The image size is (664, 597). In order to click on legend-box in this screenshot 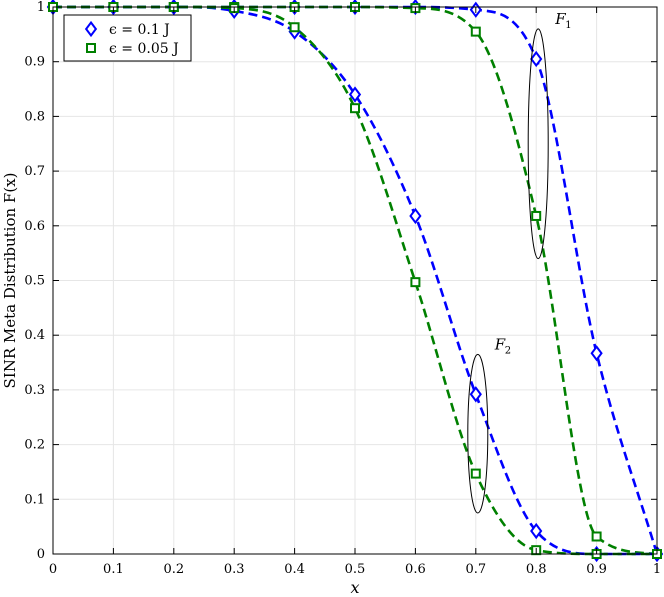, I will do `click(127, 38)`.